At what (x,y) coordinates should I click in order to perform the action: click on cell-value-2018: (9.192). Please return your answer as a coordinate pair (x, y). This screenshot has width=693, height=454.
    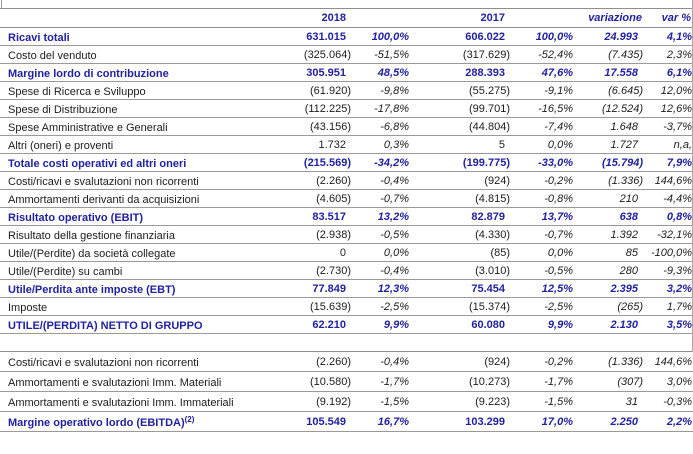
    Looking at the image, I should click on (333, 401).